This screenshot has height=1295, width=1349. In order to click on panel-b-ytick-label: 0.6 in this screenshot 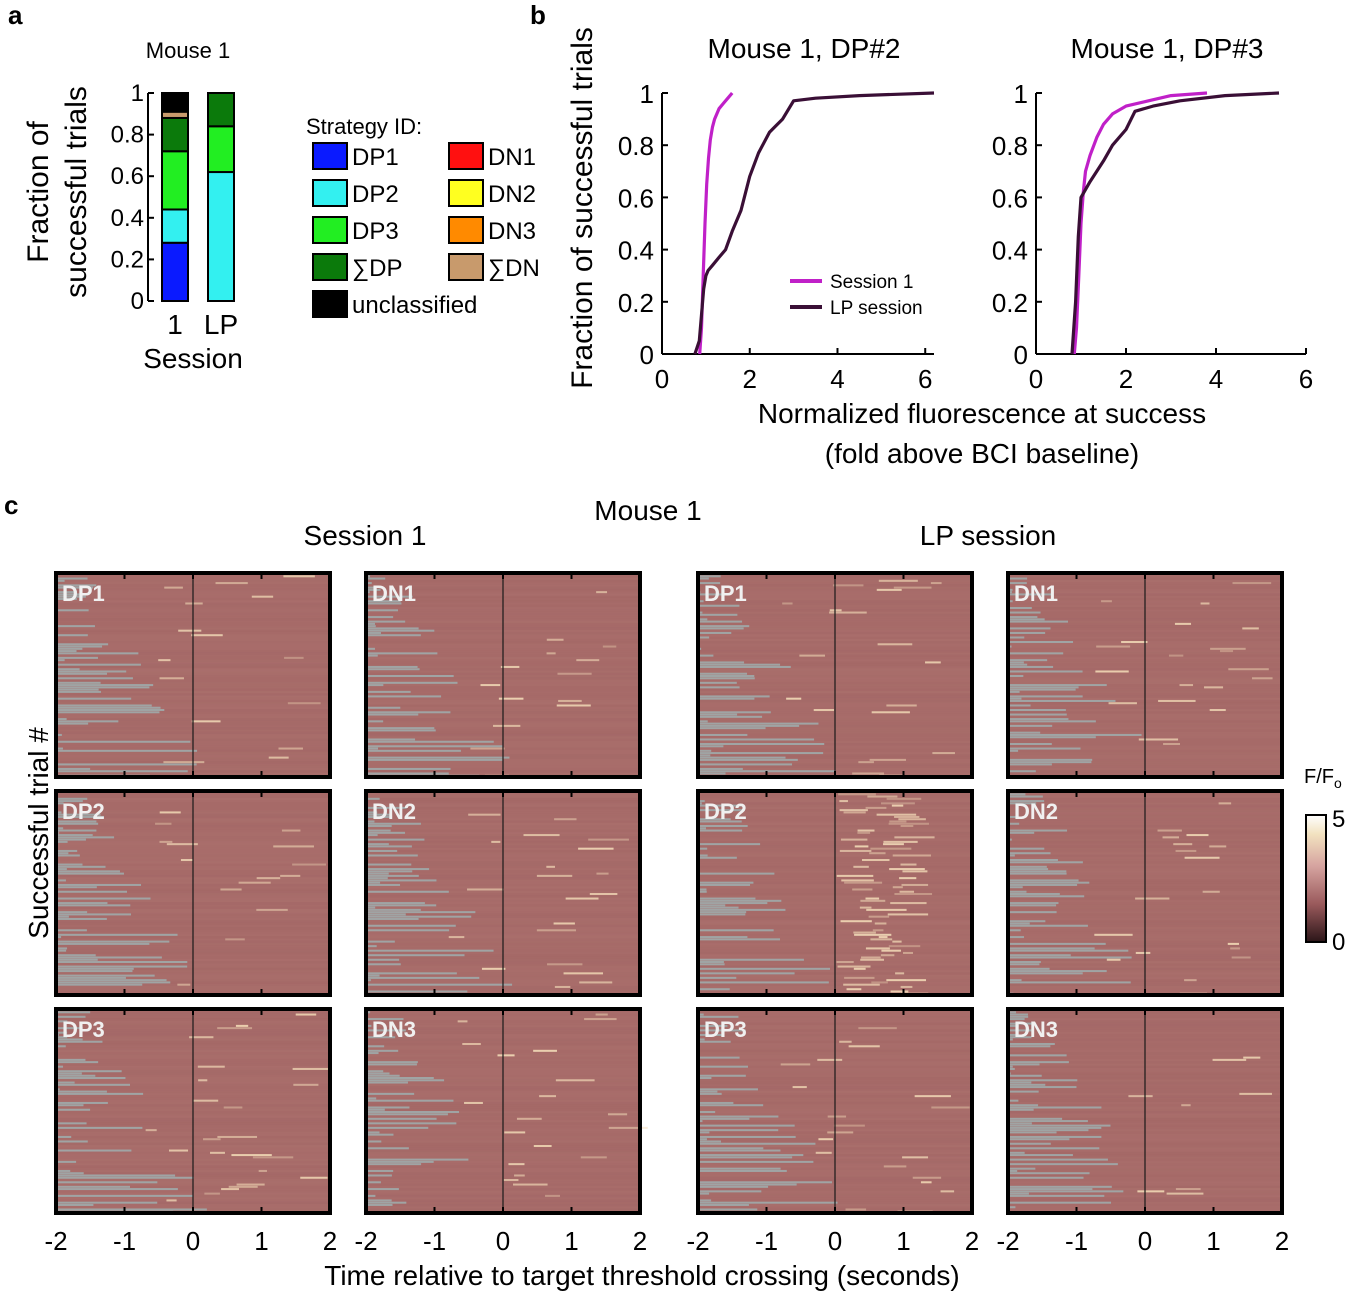, I will do `click(1010, 198)`.